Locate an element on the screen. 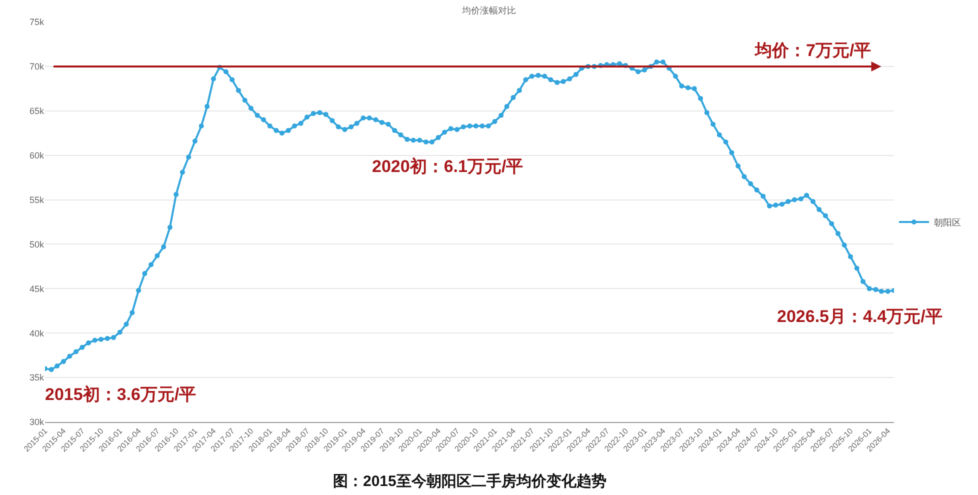  y-tick-label: 55k is located at coordinates (36, 199).